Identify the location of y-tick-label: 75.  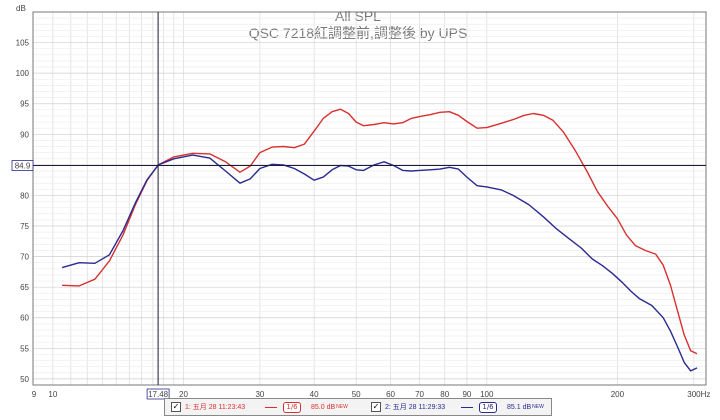
(24, 226).